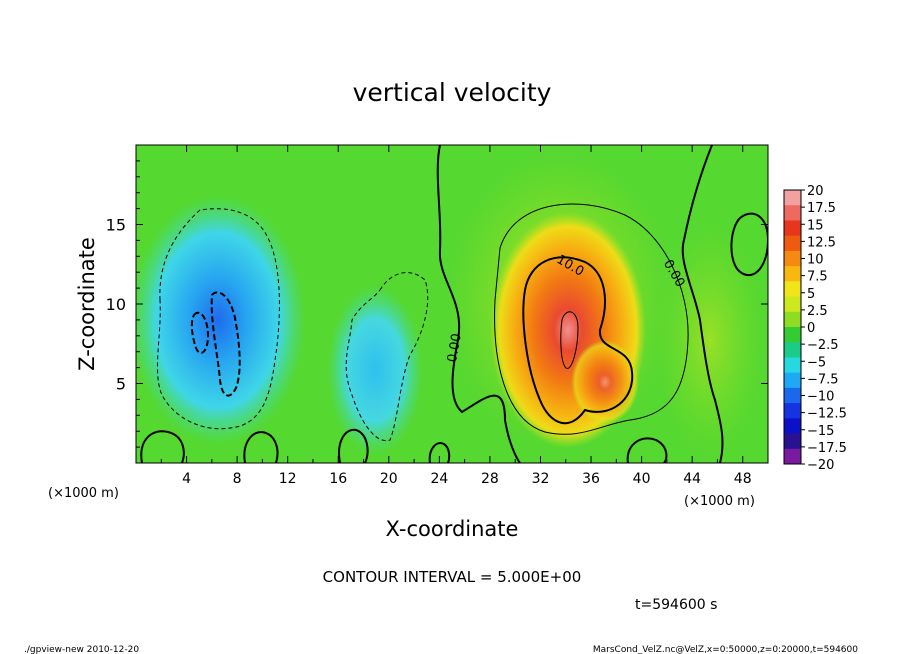  I want to click on colorbar-label: 17.5, so click(821, 208).